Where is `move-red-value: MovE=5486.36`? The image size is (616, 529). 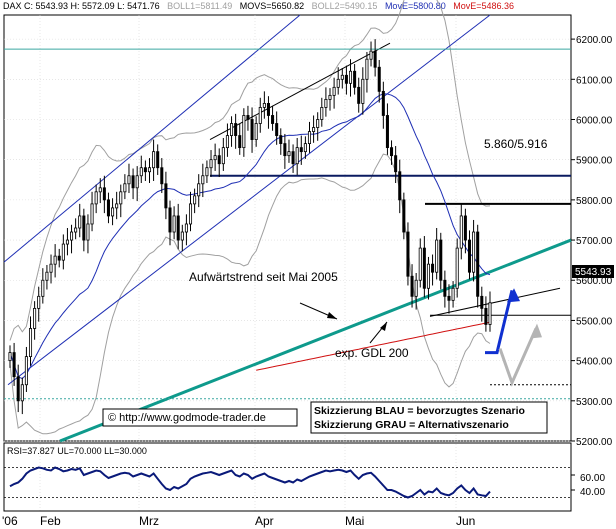
move-red-value: MovE=5486.36 is located at coordinates (484, 6).